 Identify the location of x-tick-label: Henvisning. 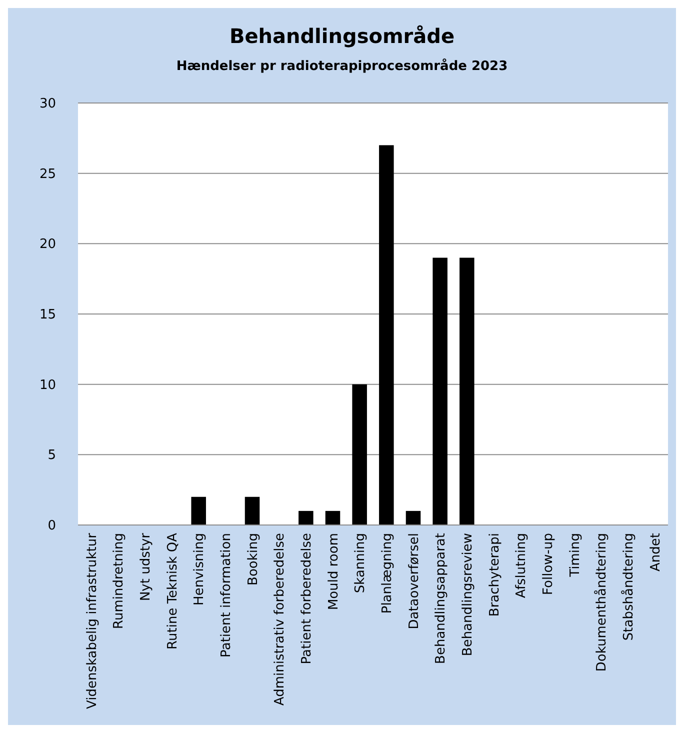
(200, 569).